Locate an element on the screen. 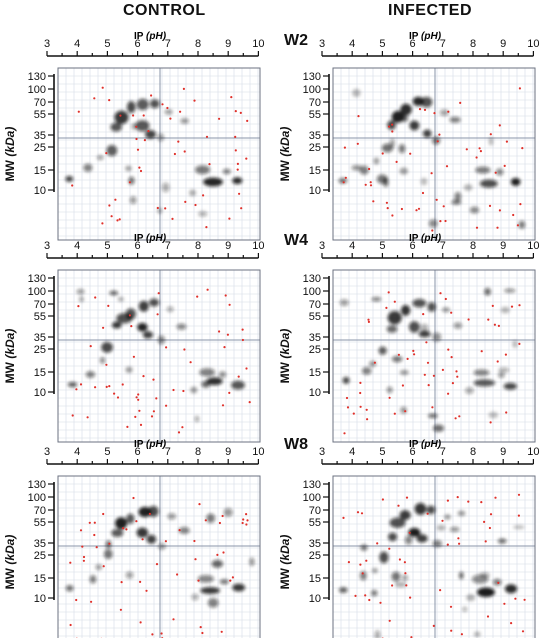 The image size is (550, 638). mw-tick-label-35: 35 is located at coordinates (315, 136).